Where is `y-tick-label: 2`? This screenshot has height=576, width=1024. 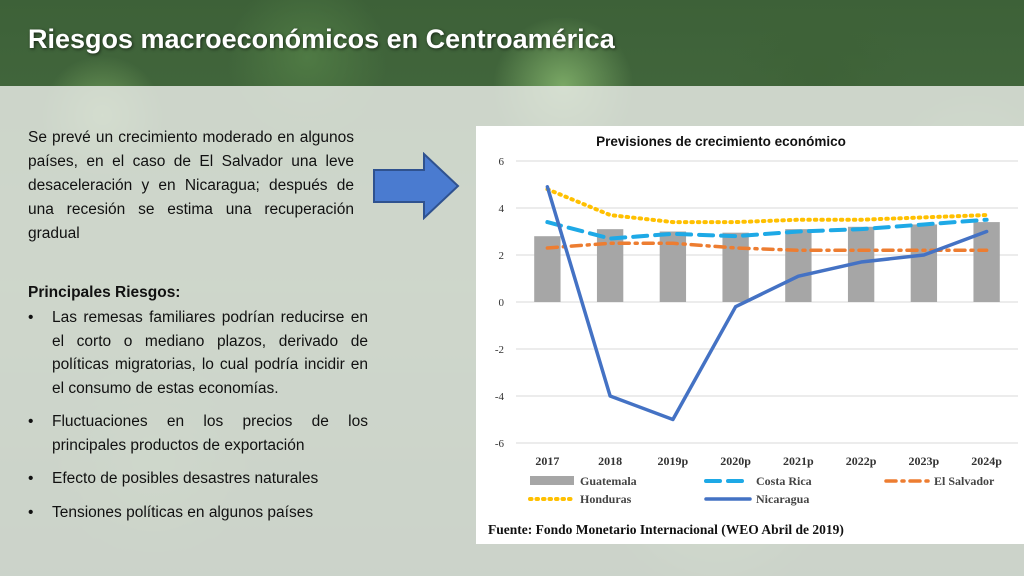 y-tick-label: 2 is located at coordinates (502, 256).